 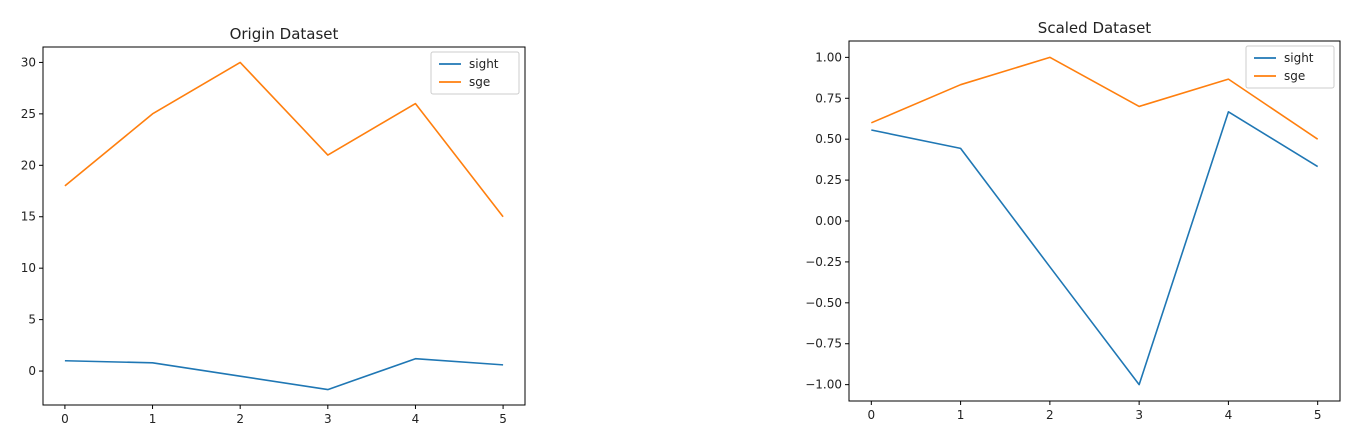 I want to click on y-tick-label: 0.25, so click(x=828, y=180).